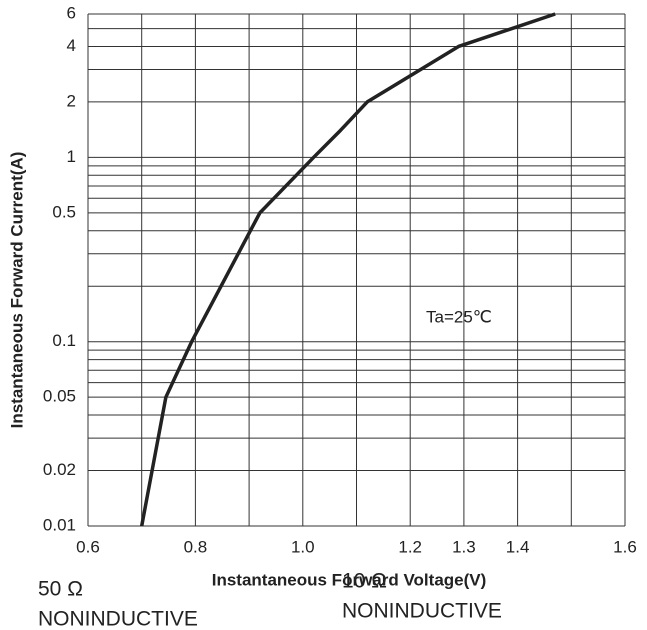 The height and width of the screenshot is (630, 647). Describe the element at coordinates (60, 589) in the screenshot. I see `annotation: 50 Ω` at that location.